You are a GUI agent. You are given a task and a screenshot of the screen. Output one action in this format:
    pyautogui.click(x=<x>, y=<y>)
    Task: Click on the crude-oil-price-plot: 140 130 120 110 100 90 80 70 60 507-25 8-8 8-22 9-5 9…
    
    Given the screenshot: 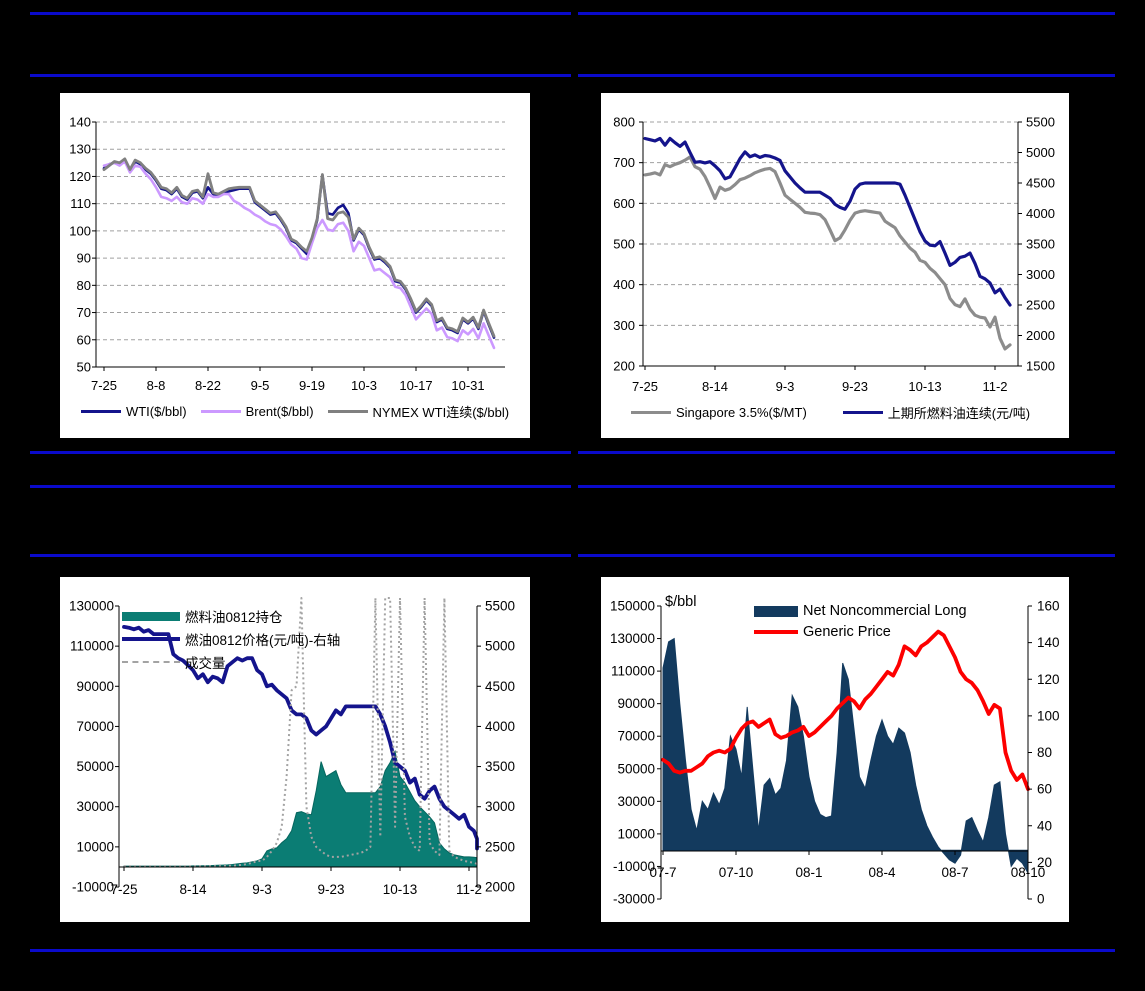 What is the action you would take?
    pyautogui.click(x=287, y=254)
    